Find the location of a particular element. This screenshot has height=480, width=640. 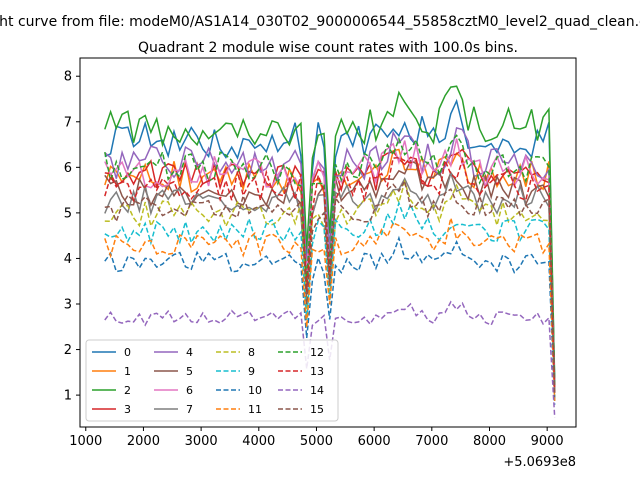

y-tick-label: 6 is located at coordinates (68, 168).